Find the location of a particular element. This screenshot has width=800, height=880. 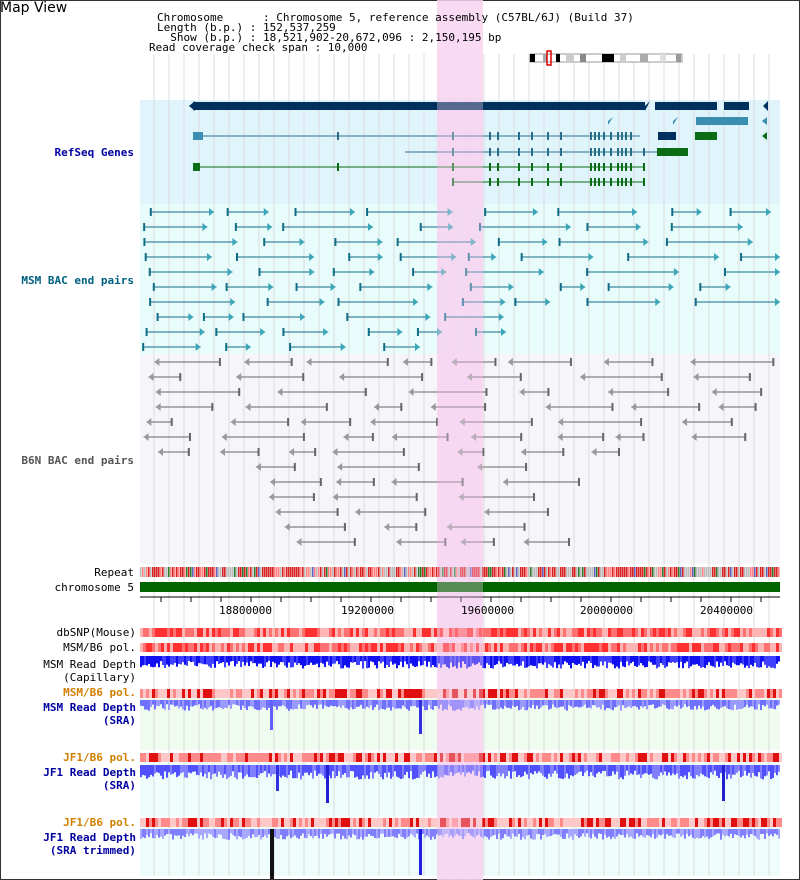

b6n-bac-end-pairs-label: B6N BAC end pairs is located at coordinates (77, 460).